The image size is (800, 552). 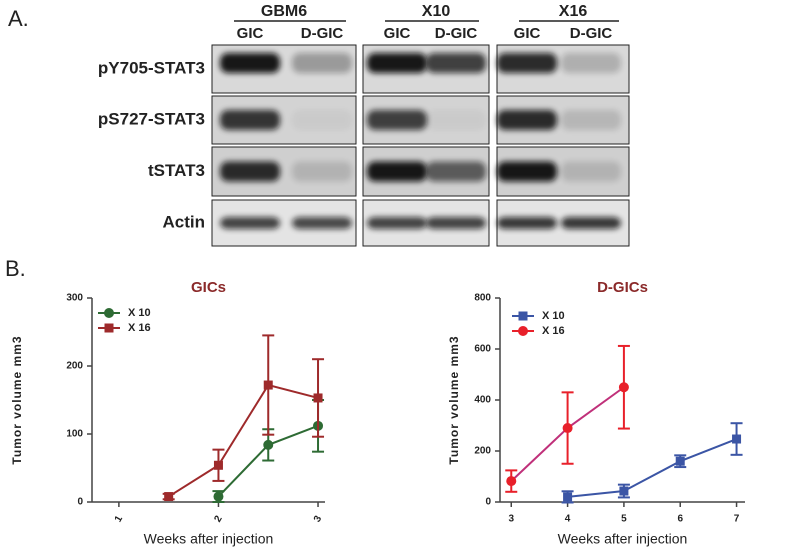 What do you see at coordinates (184, 221) in the screenshot?
I see `row-label: Actin` at bounding box center [184, 221].